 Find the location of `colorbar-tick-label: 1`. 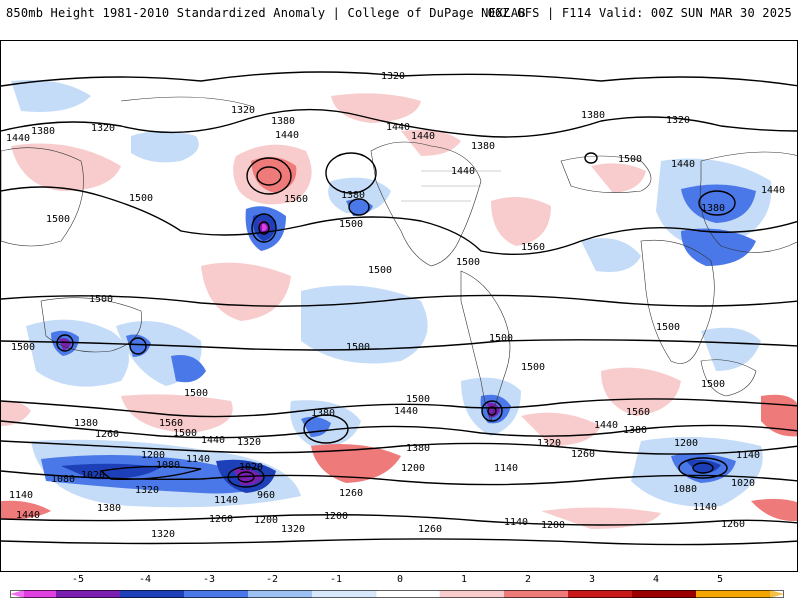

colorbar-tick-label: 1 is located at coordinates (464, 579).